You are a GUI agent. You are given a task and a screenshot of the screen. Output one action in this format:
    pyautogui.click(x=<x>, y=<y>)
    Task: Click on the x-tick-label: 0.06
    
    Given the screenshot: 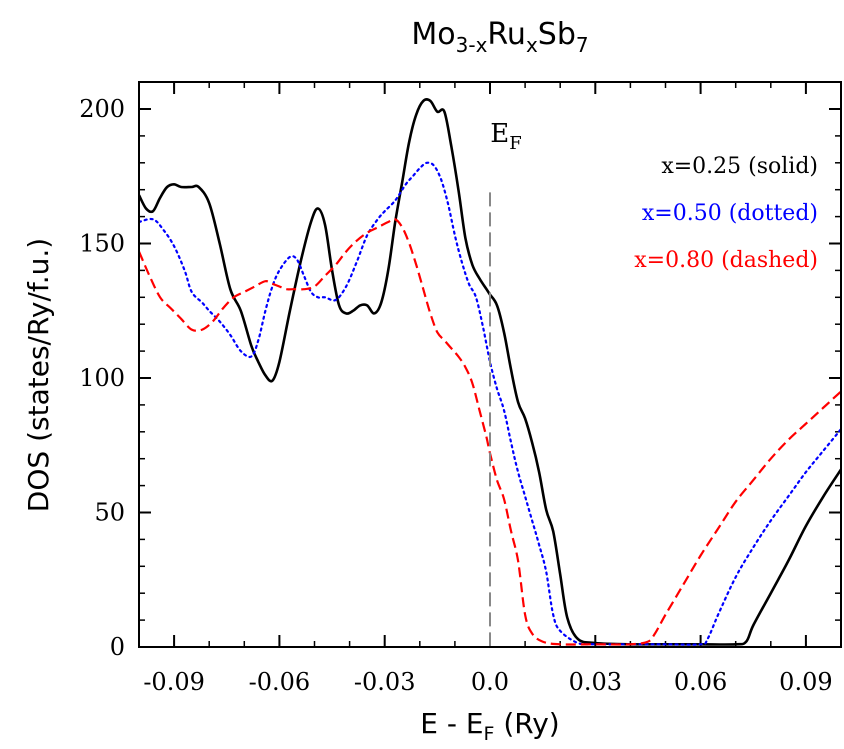 What is the action you would take?
    pyautogui.click(x=700, y=682)
    